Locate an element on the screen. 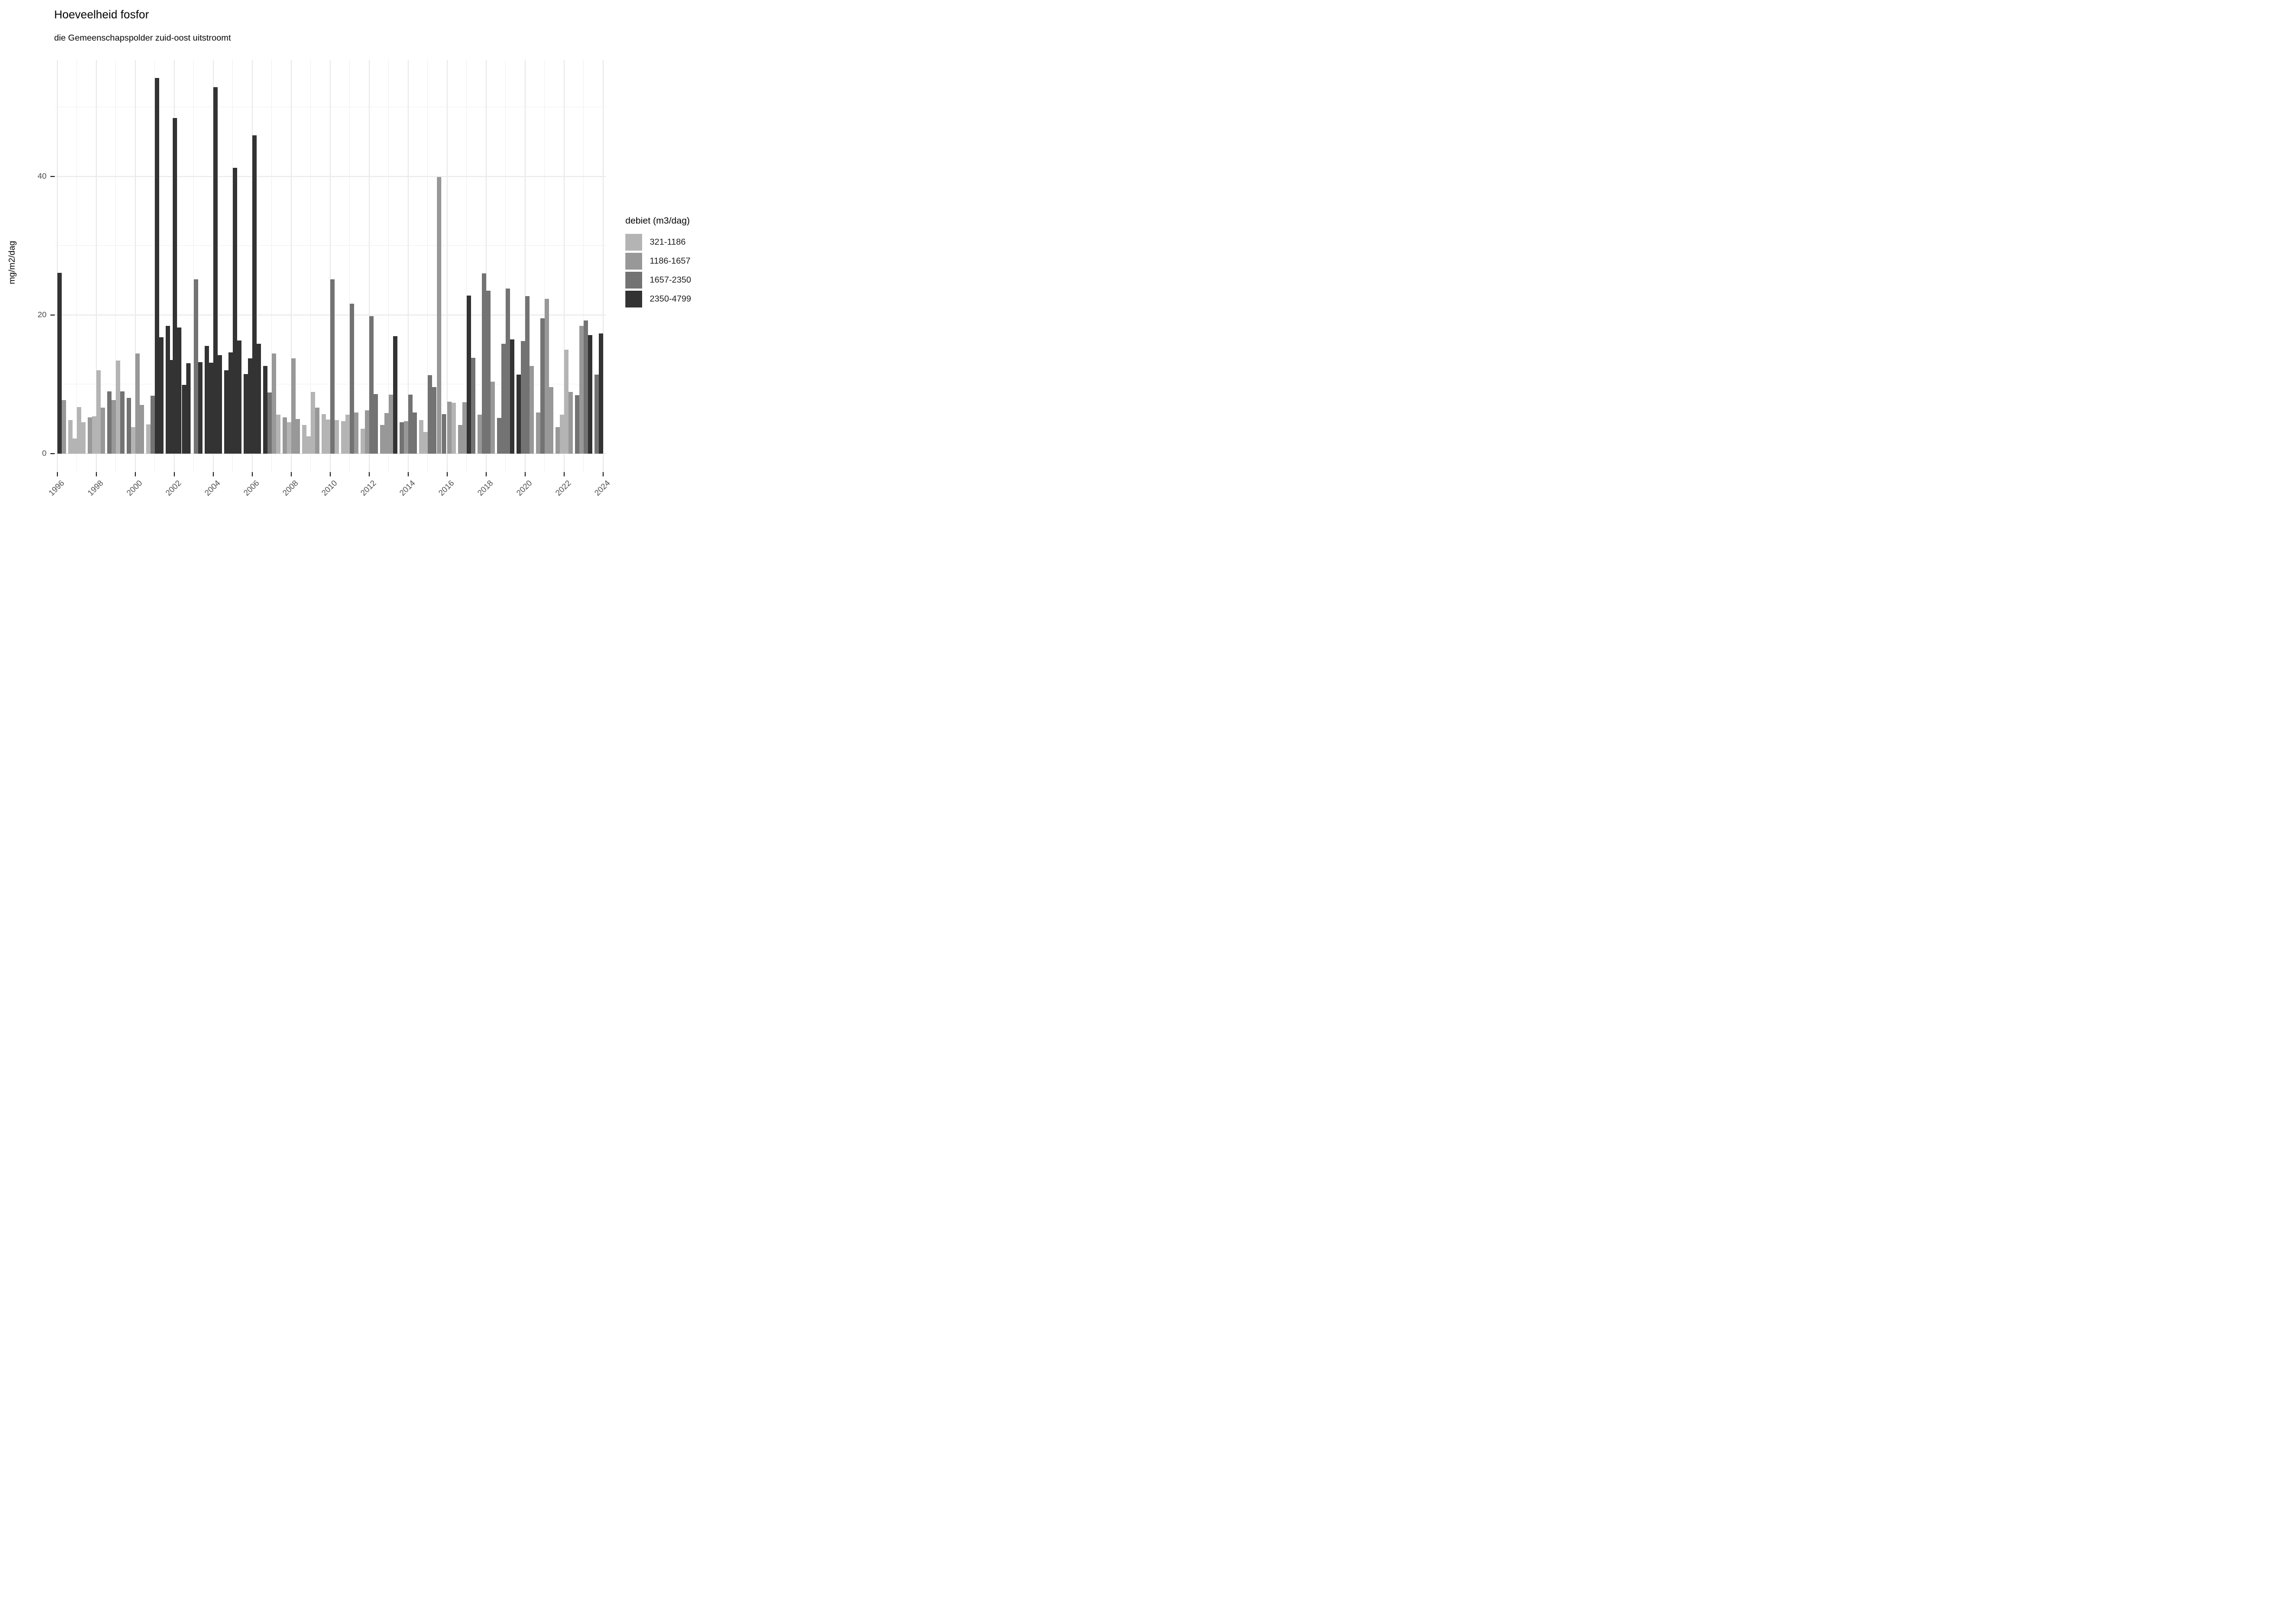  x-tick-label: 2012 is located at coordinates (369, 488).